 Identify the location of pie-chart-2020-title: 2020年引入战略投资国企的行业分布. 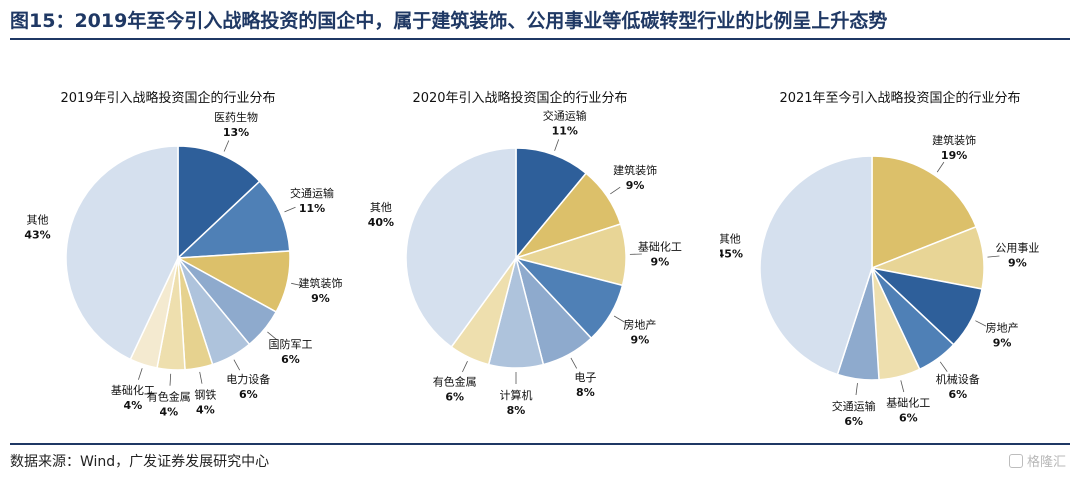
(519, 98).